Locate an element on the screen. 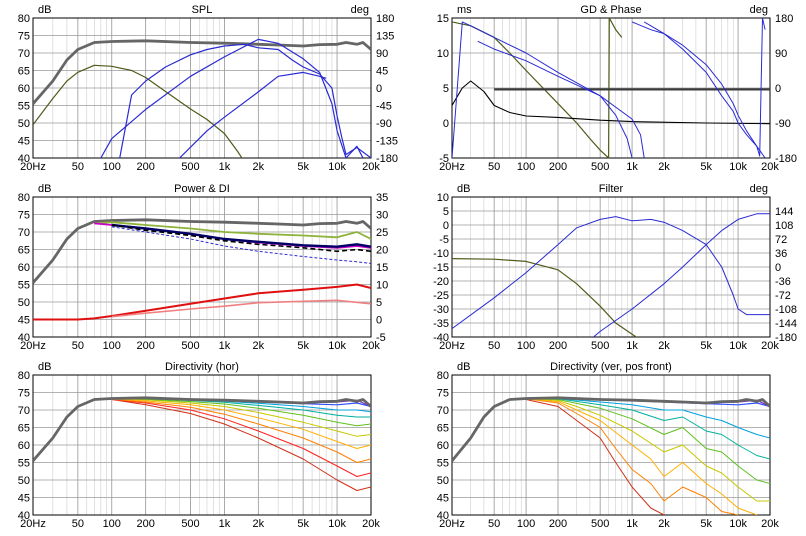  y2-tick-label: 25 is located at coordinates (382, 233).